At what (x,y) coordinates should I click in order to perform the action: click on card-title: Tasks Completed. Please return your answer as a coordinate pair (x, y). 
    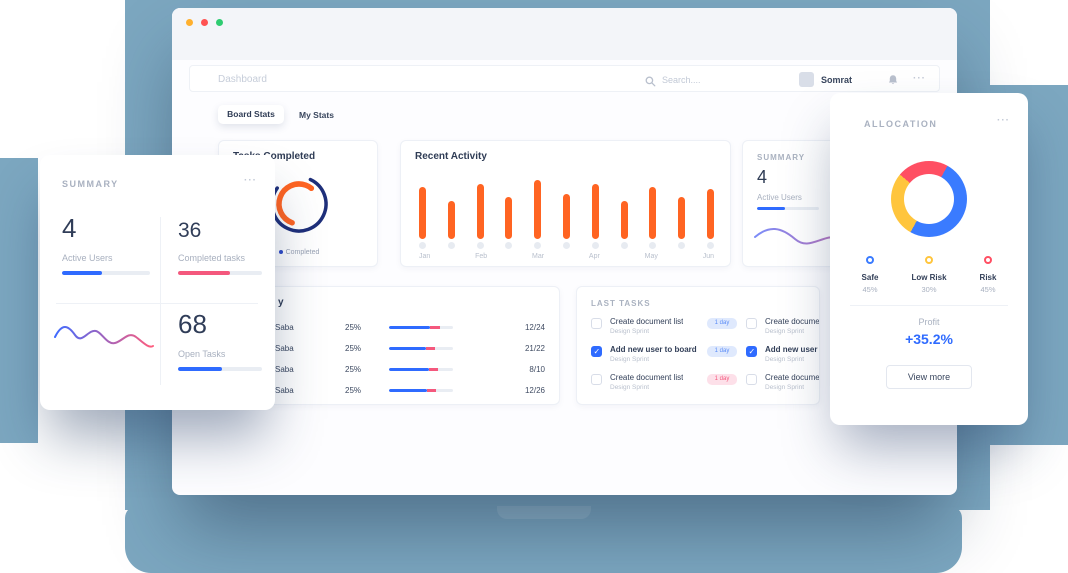
    Looking at the image, I should click on (274, 156).